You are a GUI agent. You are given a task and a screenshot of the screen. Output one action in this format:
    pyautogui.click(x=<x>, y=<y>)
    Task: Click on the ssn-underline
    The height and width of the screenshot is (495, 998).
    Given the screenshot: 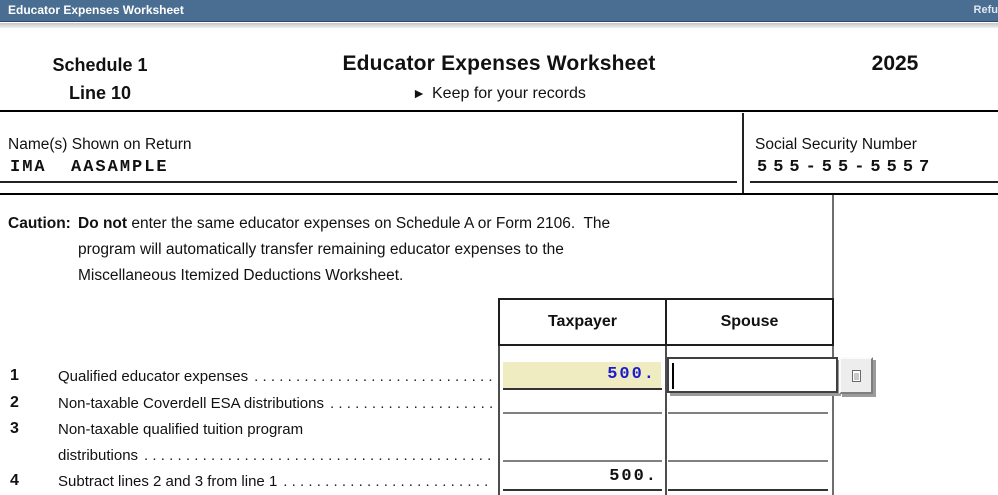 What is the action you would take?
    pyautogui.click(x=874, y=182)
    